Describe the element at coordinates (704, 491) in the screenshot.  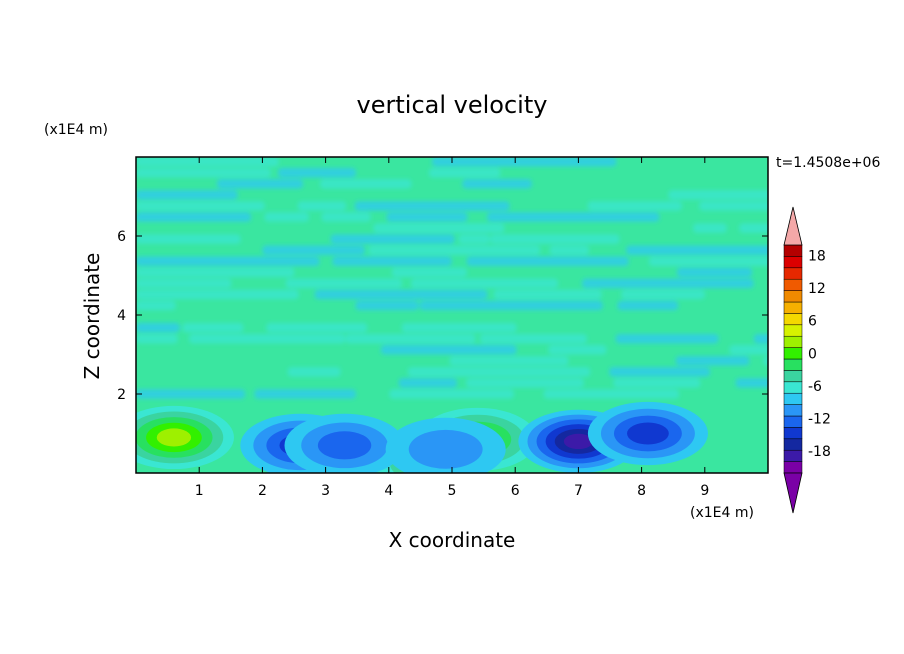
I see `x-tick-label: 9` at that location.